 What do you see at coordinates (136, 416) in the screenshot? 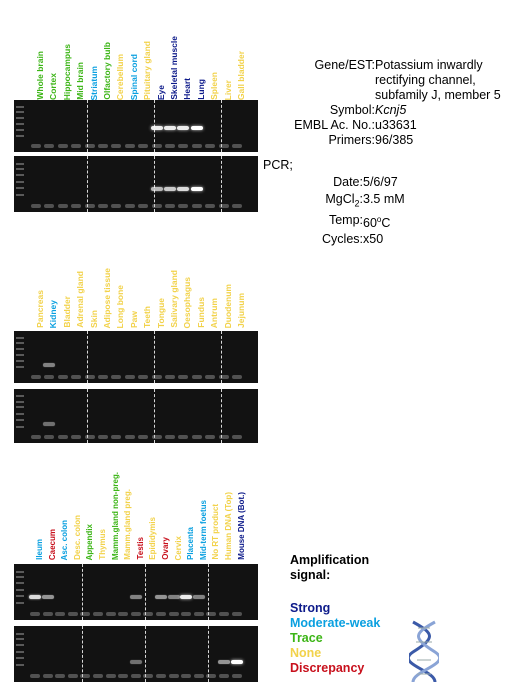
I see `panel2-gel-bottom` at bounding box center [136, 416].